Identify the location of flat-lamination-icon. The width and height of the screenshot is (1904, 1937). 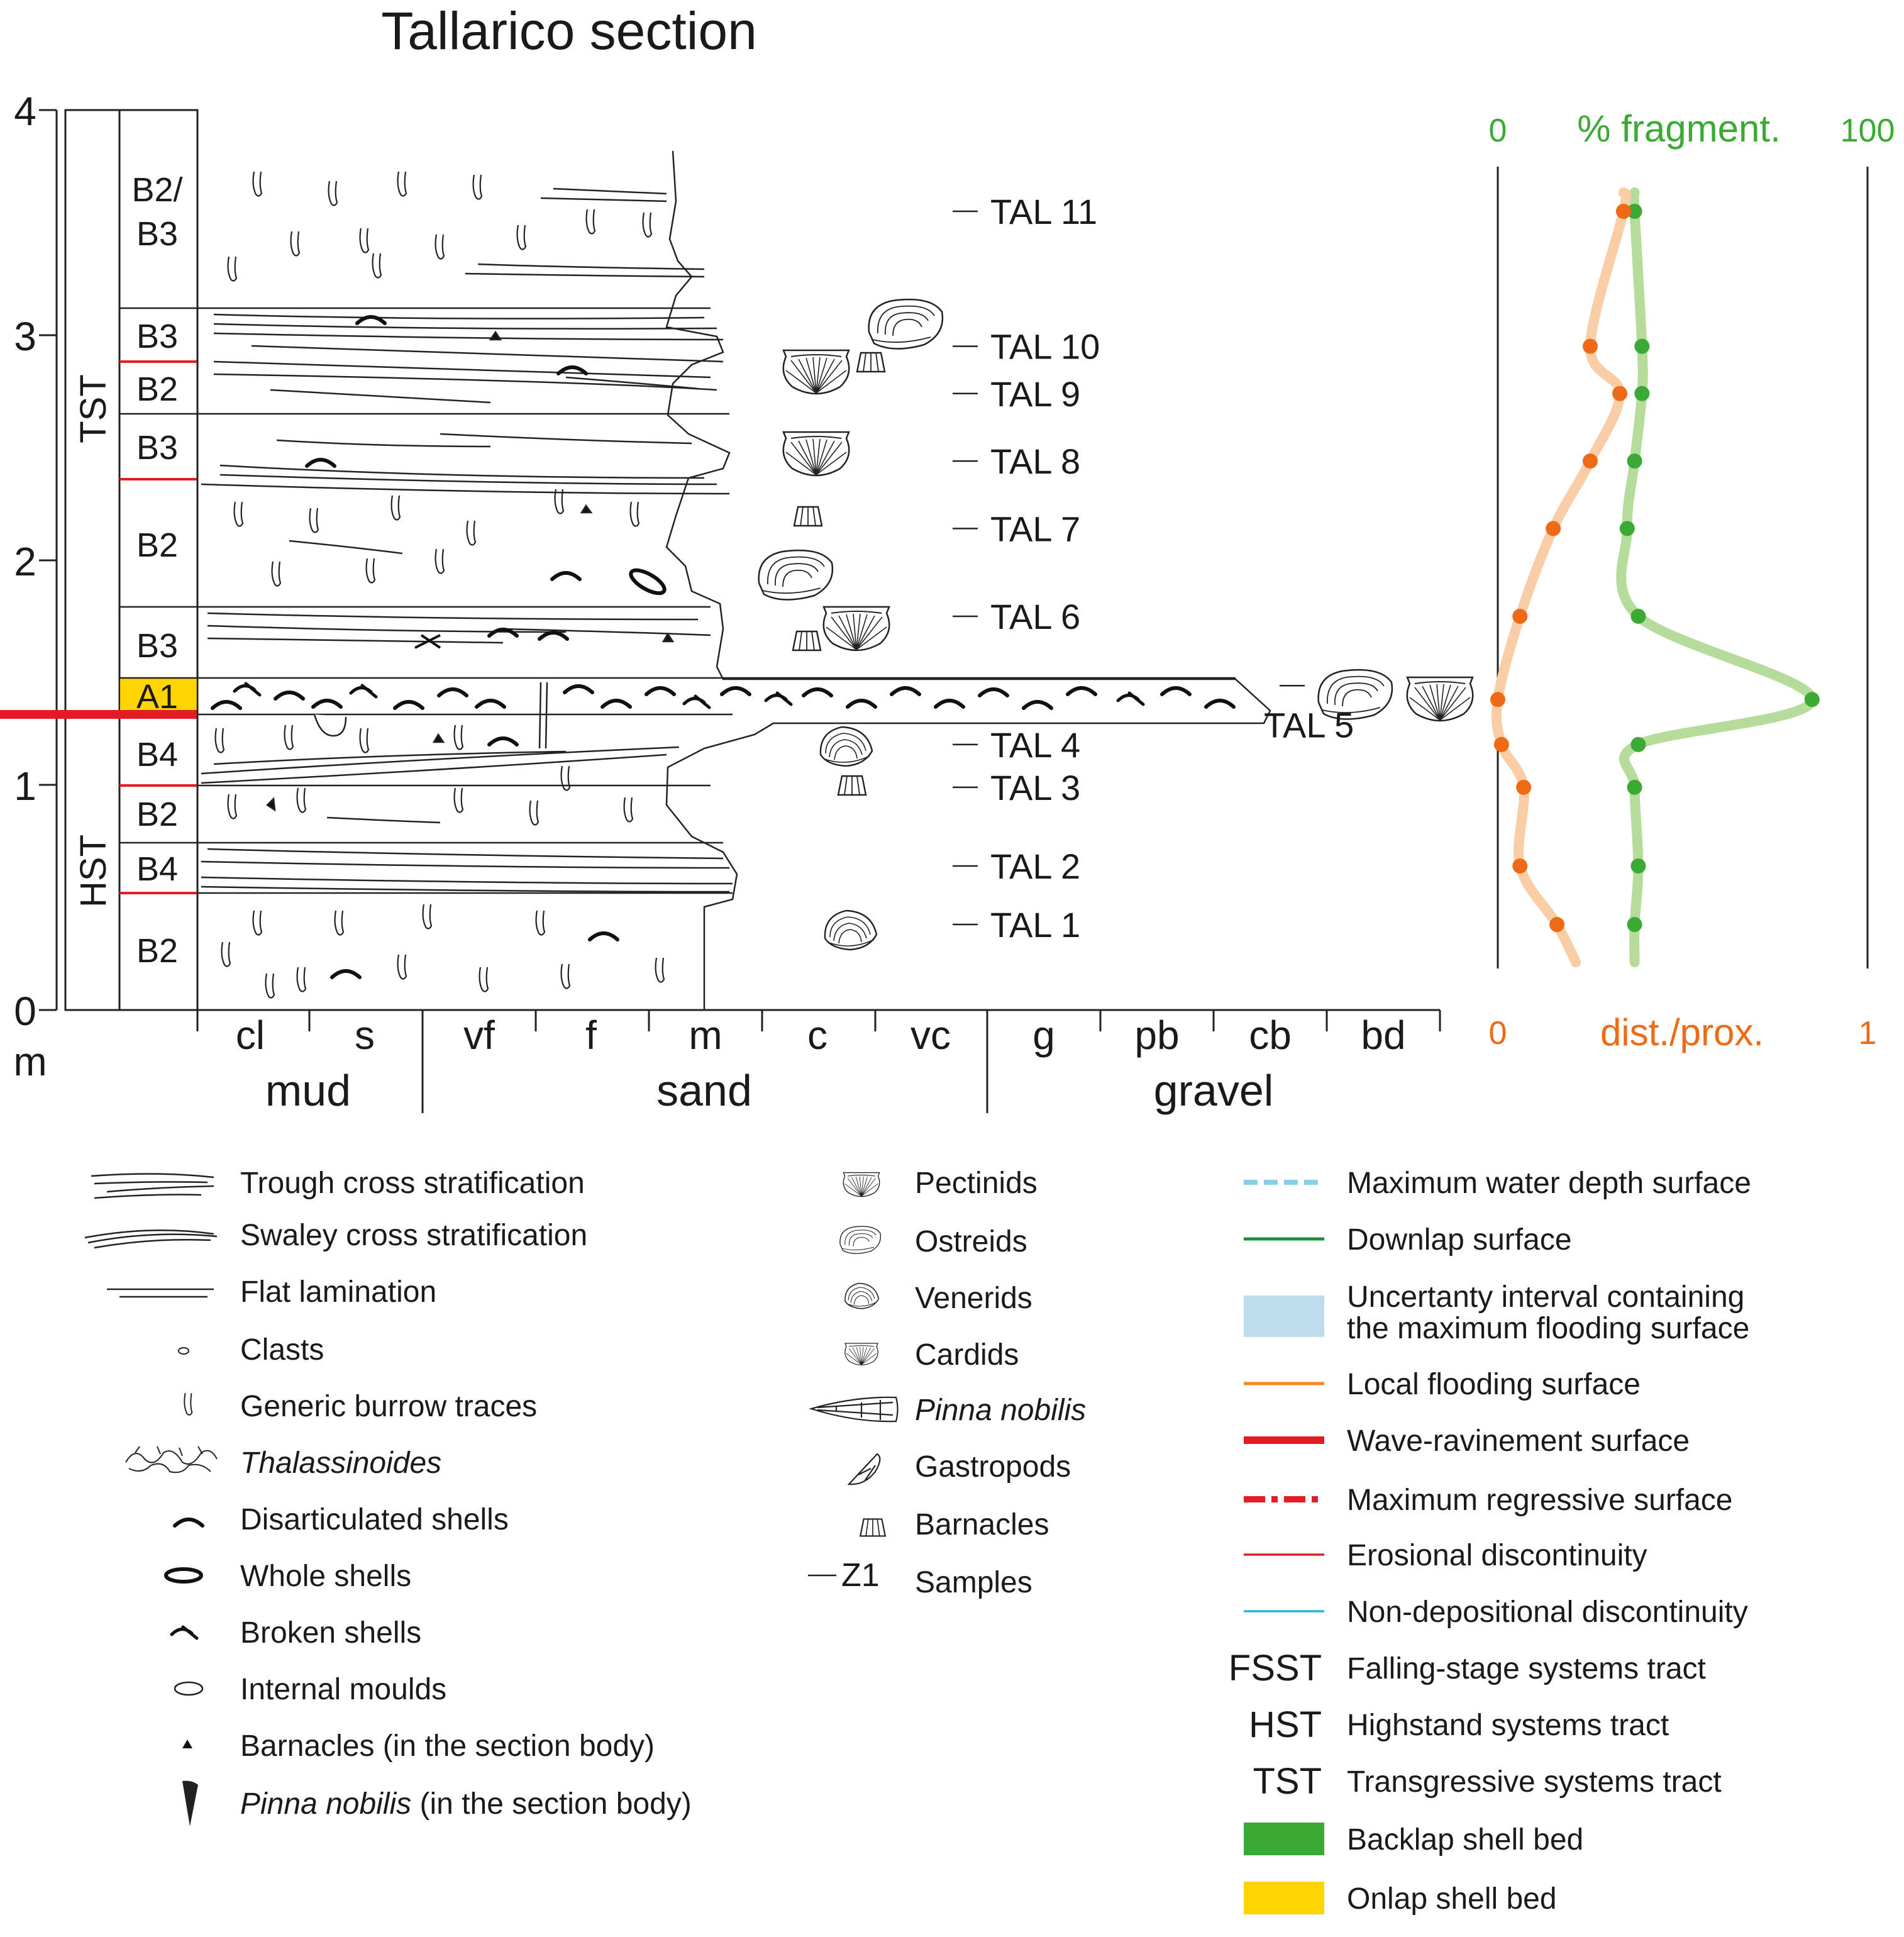
(160, 1293).